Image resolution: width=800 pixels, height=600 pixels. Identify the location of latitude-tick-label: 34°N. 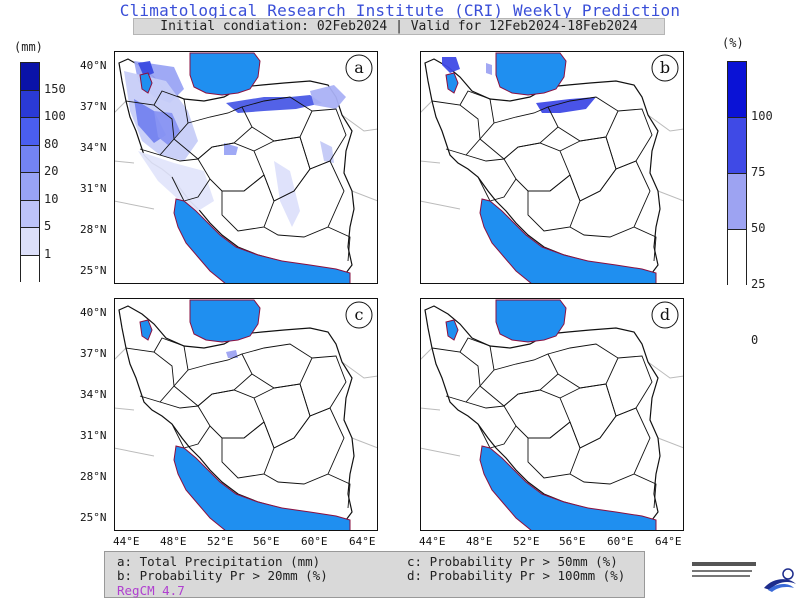
(93, 394).